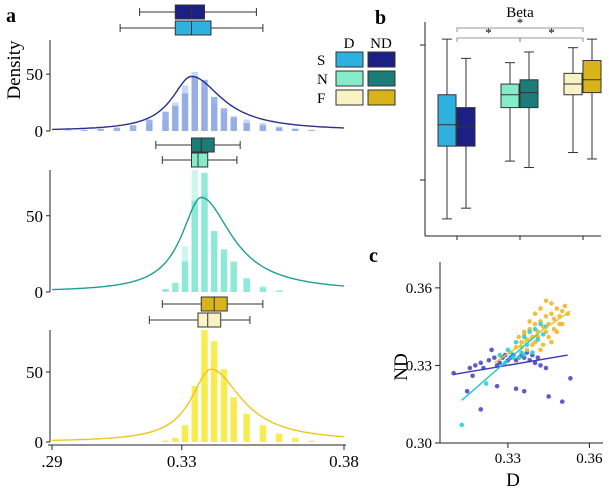 This screenshot has width=609, height=491. What do you see at coordinates (510, 365) in the screenshot?
I see `c-fit-line-S` at bounding box center [510, 365].